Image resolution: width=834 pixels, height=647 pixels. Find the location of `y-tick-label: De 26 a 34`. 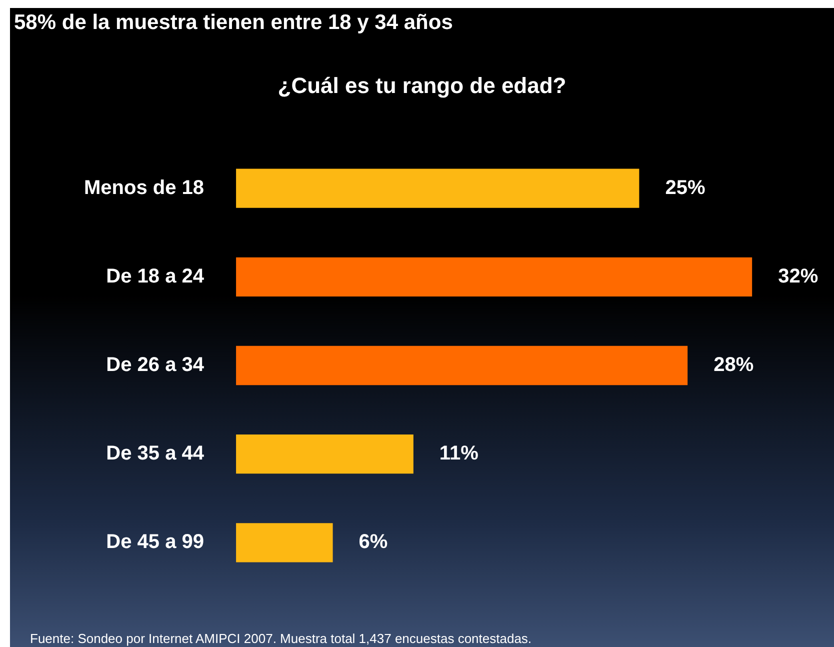

y-tick-label: De 26 a 34 is located at coordinates (155, 365).